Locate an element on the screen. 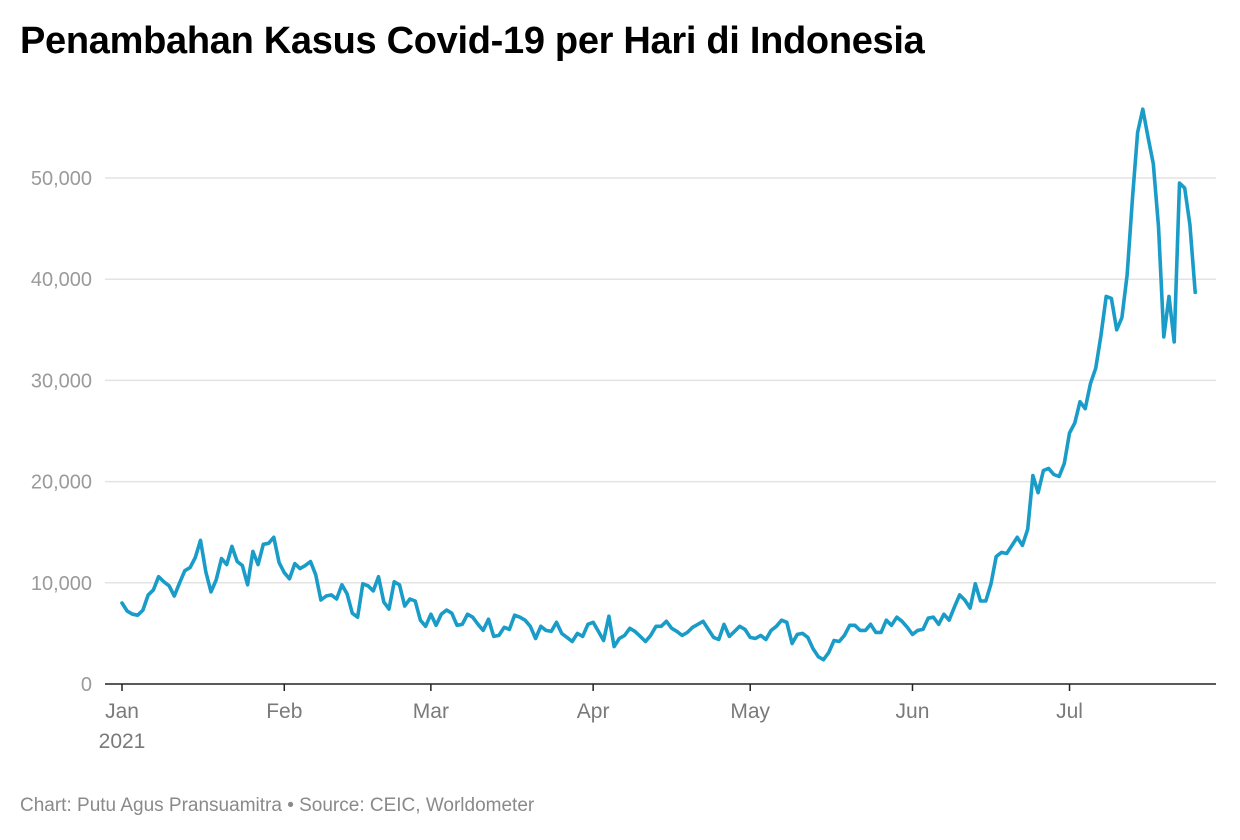  x-tick-label: Jan is located at coordinates (122, 711).